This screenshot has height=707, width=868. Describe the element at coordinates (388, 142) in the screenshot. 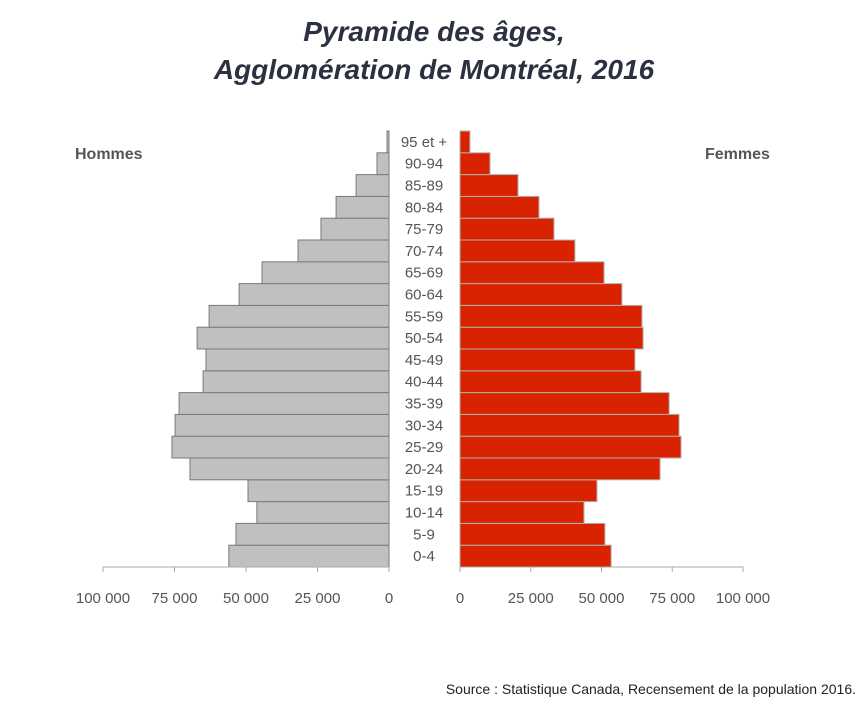

I see `bar-men-95 et +` at that location.